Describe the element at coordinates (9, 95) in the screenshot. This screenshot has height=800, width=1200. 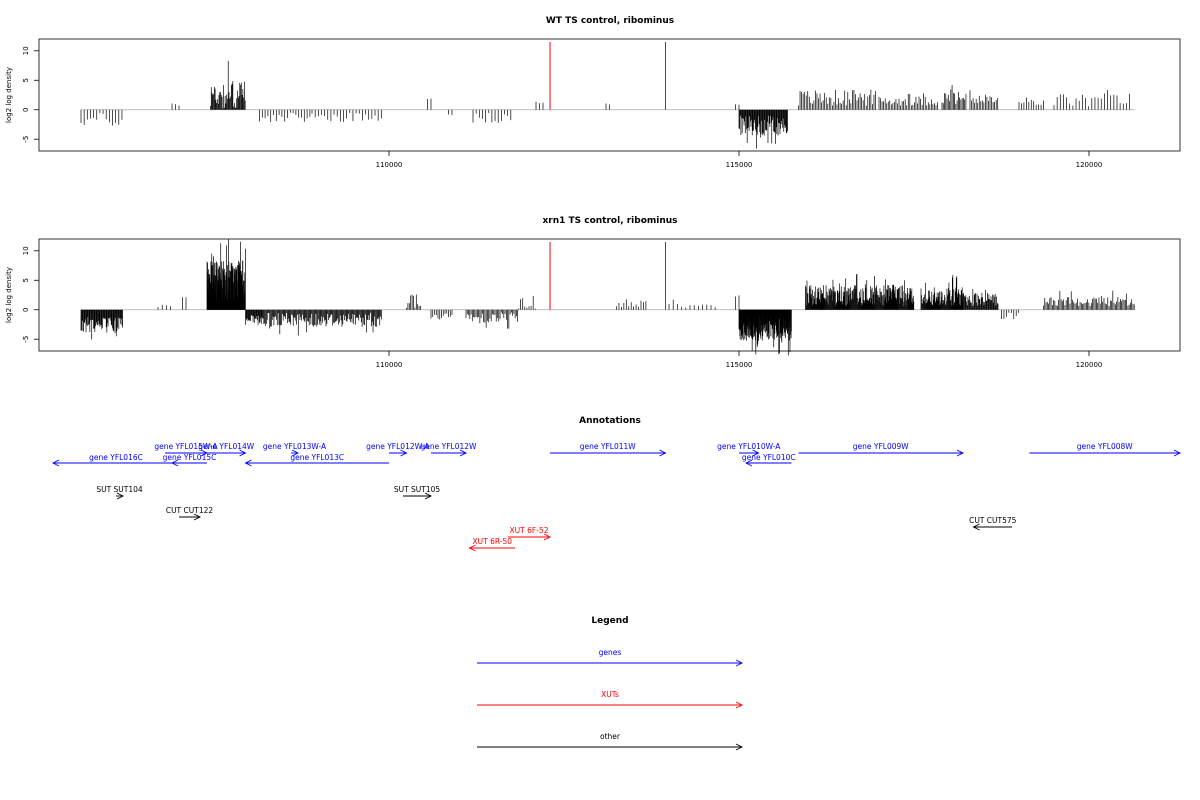
I see `wt-y-axis-label: log2 log density` at that location.